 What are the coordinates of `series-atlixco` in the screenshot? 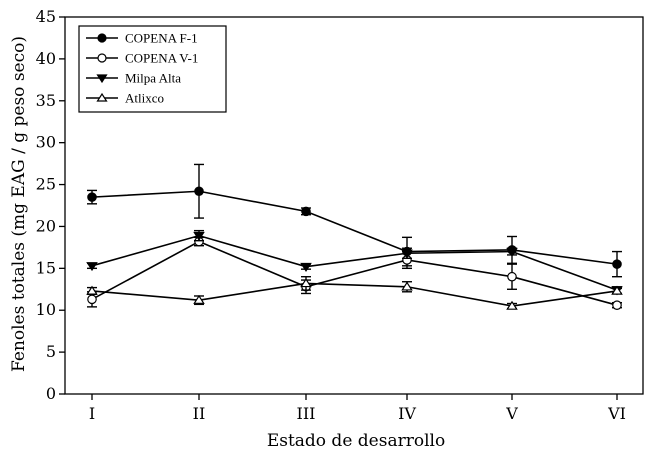 It's located at (354, 293).